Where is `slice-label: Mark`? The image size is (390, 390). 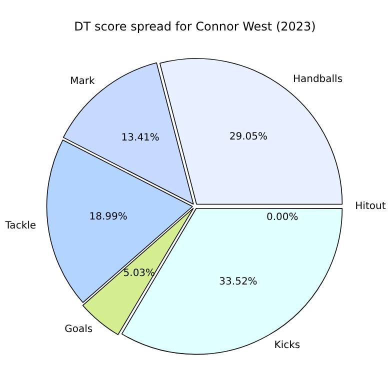
slice-label: Mark is located at coordinates (83, 81).